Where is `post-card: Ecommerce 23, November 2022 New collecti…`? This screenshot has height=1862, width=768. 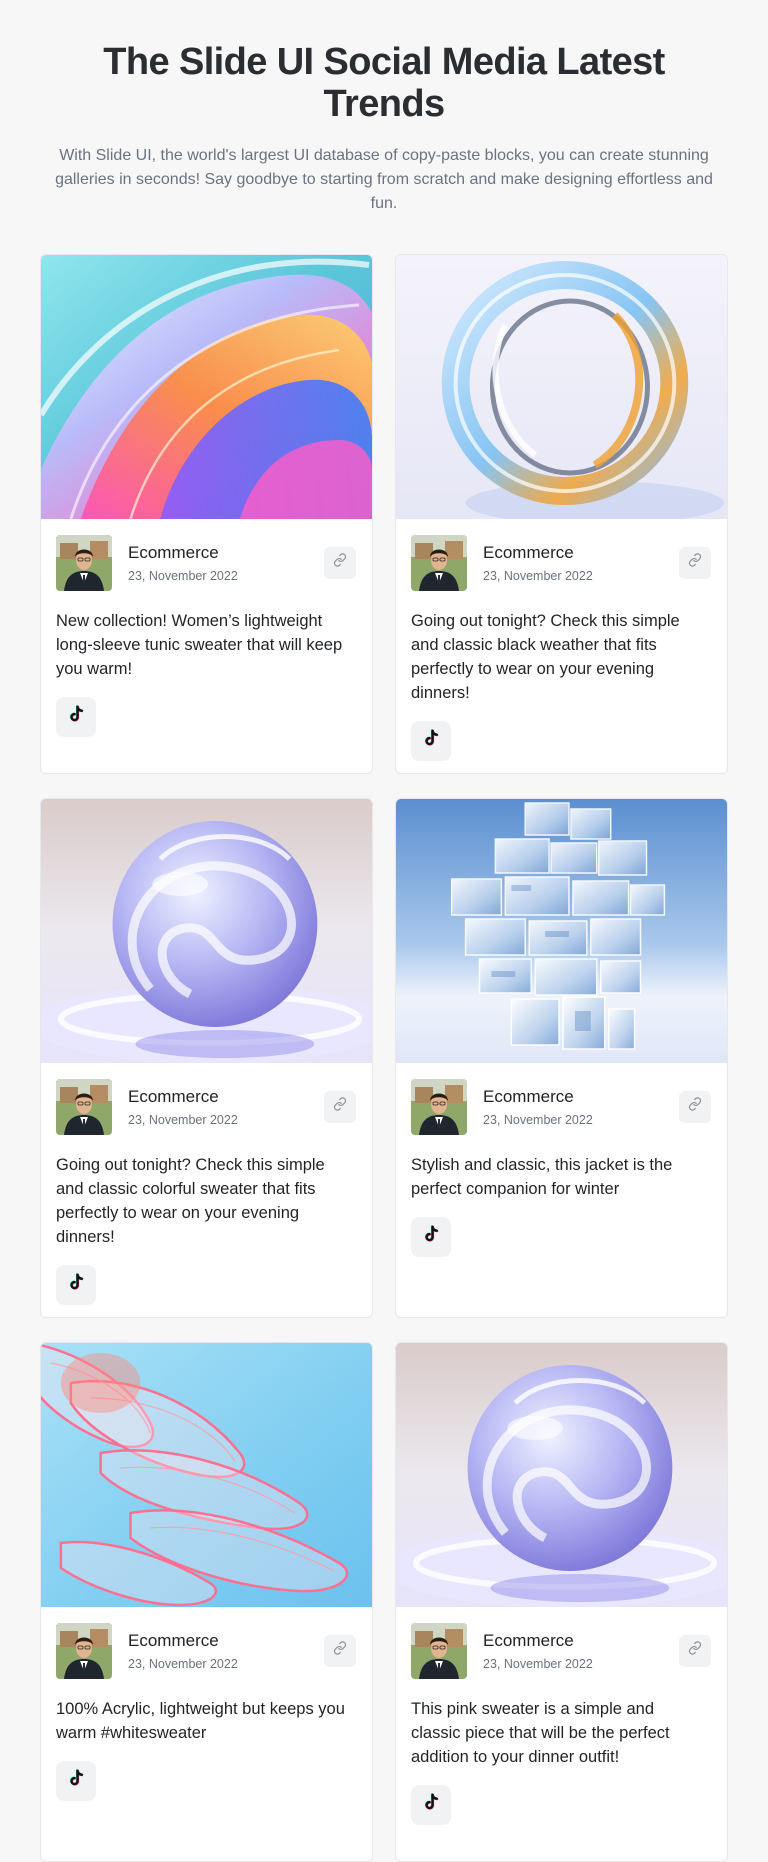 post-card: Ecommerce 23, November 2022 New collecti… is located at coordinates (206, 513).